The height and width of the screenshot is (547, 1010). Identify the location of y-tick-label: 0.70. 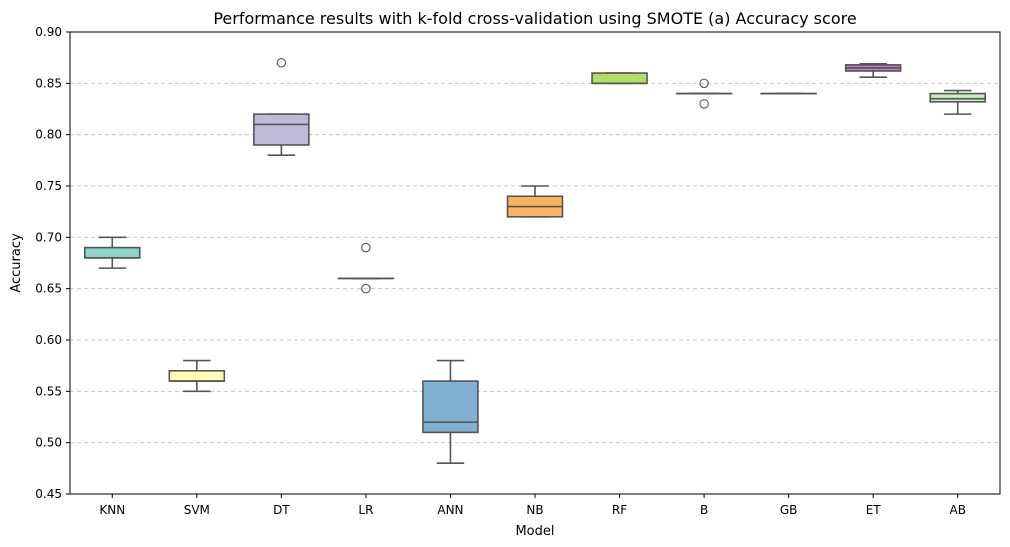
(48, 237).